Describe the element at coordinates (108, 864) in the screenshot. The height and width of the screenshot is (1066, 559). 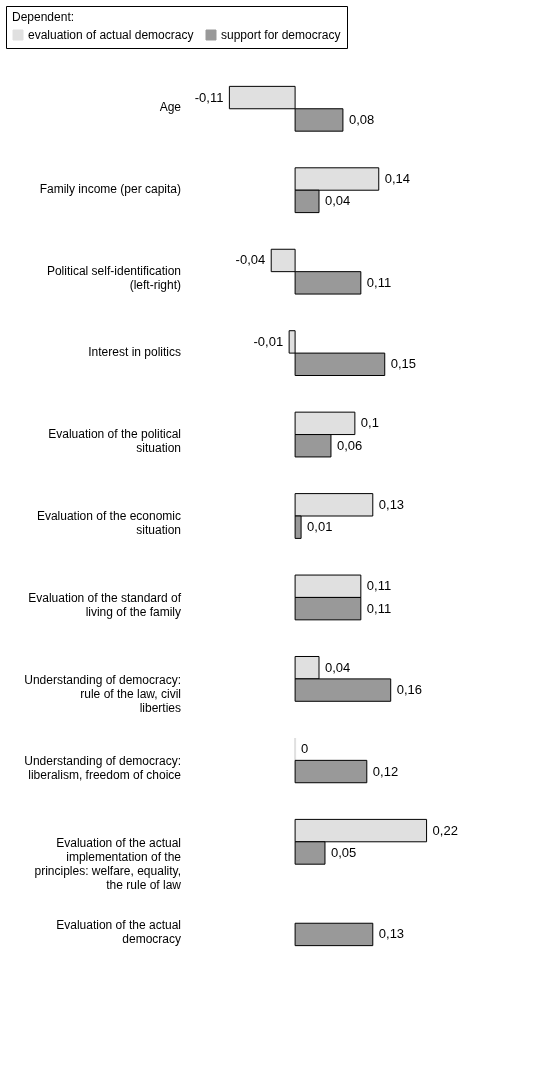
I see `y-tick-label: Evaluation of the actual implementation of the principles: welfare, equality, the rule of law` at that location.